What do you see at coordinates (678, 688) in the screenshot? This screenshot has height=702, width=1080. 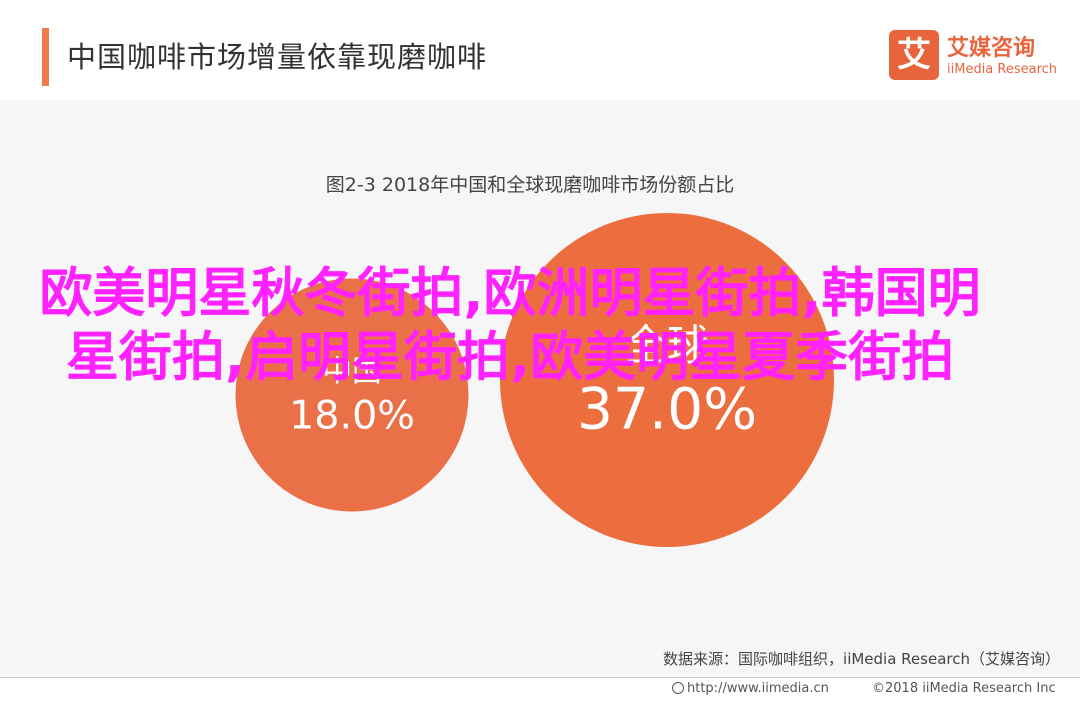 I see `globe-icon` at bounding box center [678, 688].